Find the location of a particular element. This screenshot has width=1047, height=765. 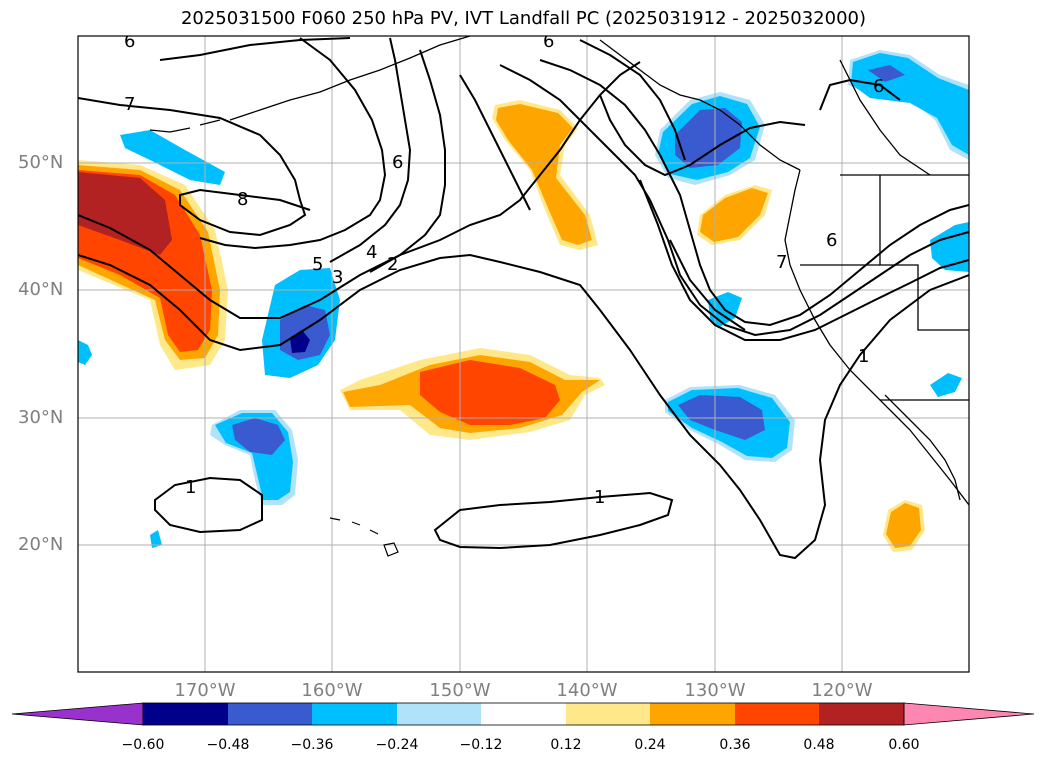

colorbar is located at coordinates (523, 714).